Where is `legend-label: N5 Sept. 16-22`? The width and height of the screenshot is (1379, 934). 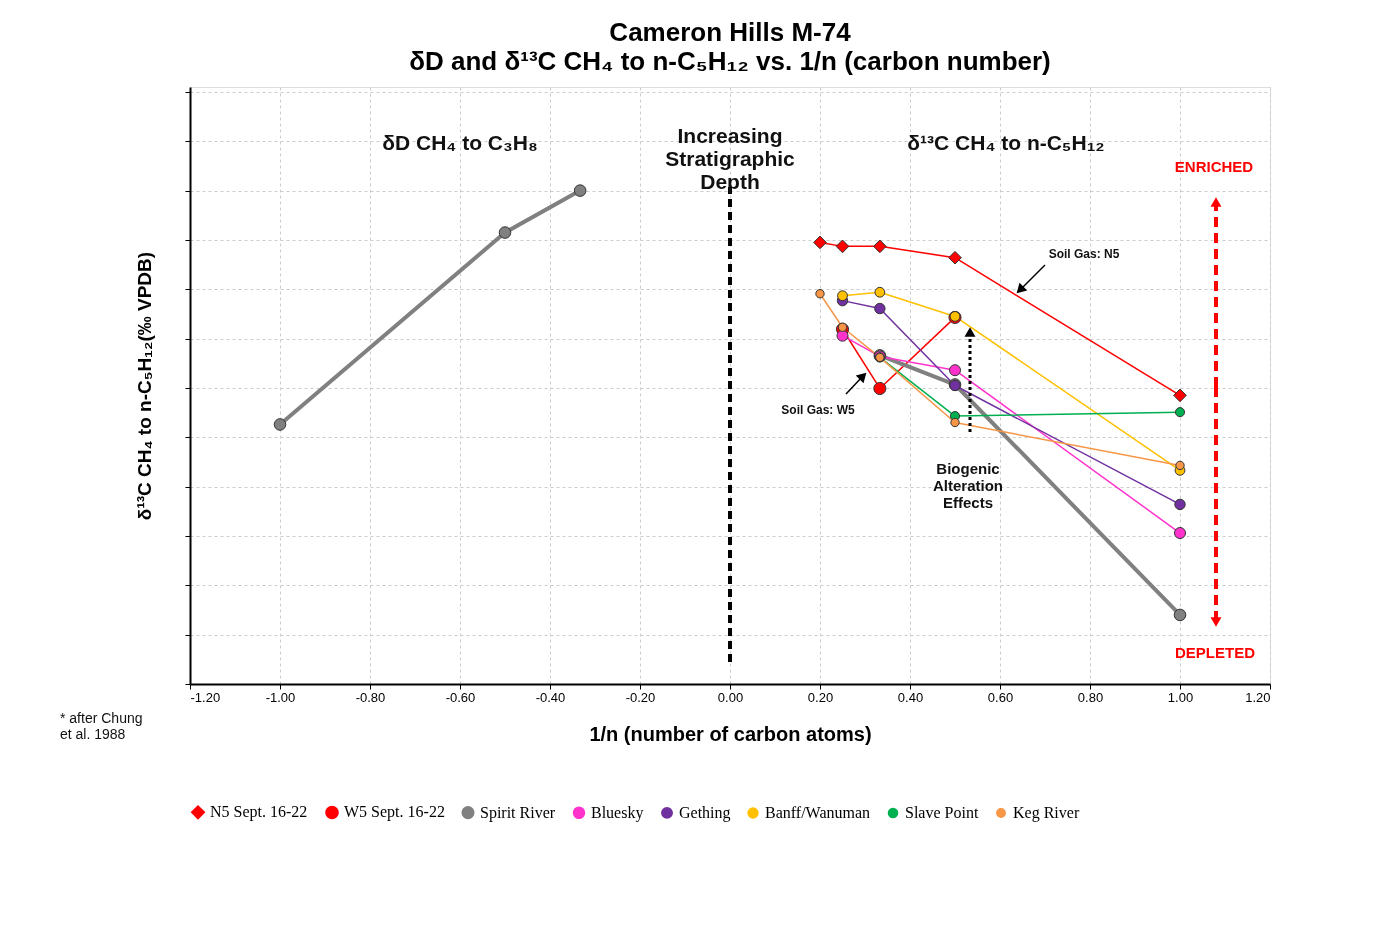 legend-label: N5 Sept. 16-22 is located at coordinates (259, 812).